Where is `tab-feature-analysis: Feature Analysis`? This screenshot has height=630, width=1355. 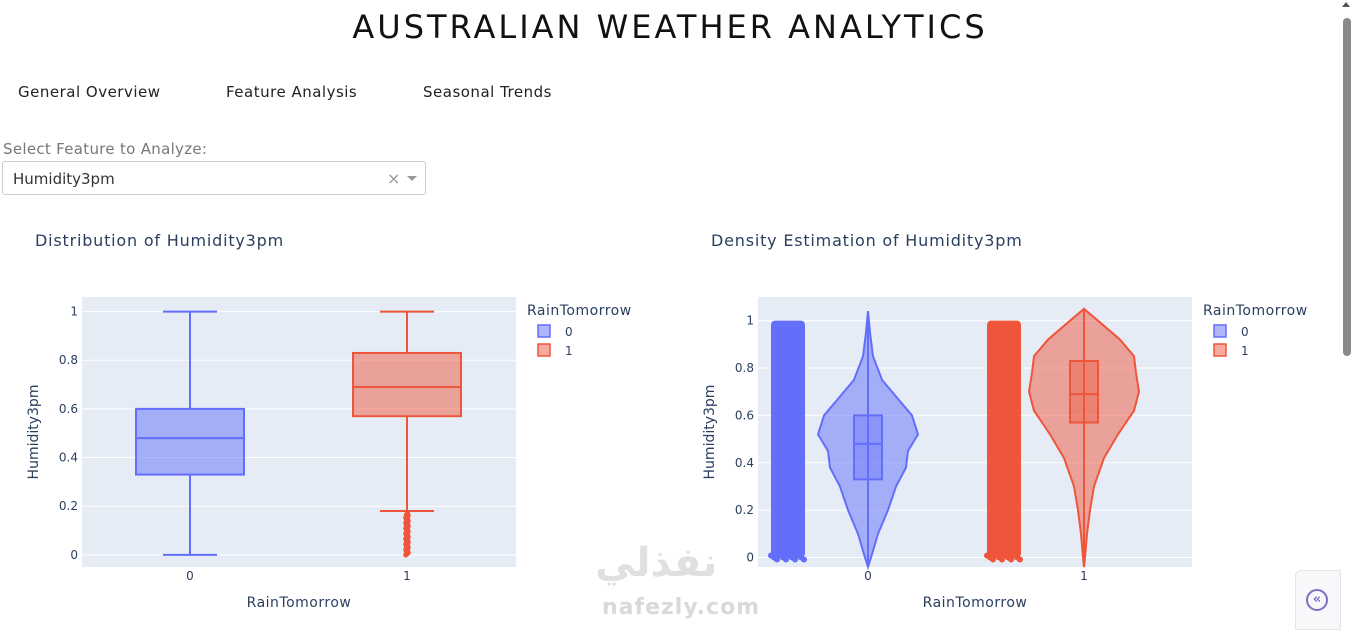
tab-feature-analysis: Feature Analysis is located at coordinates (292, 92).